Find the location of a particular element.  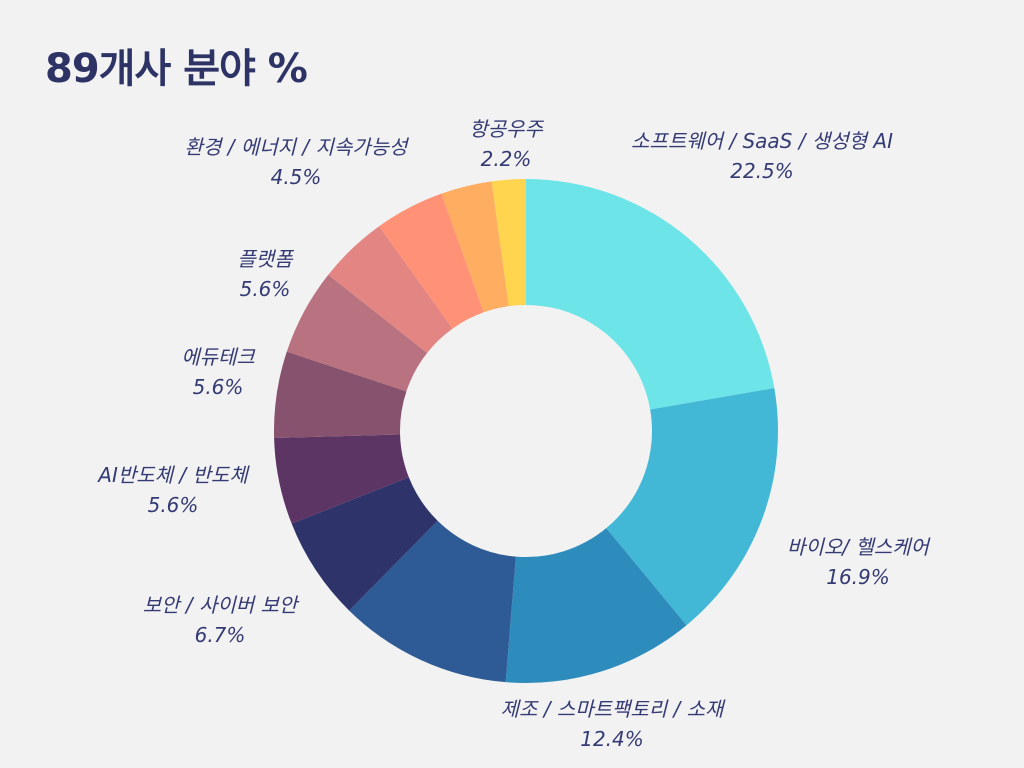

slice-label: 소프트웨어 / SaaS / 생성형 AI is located at coordinates (762, 141).